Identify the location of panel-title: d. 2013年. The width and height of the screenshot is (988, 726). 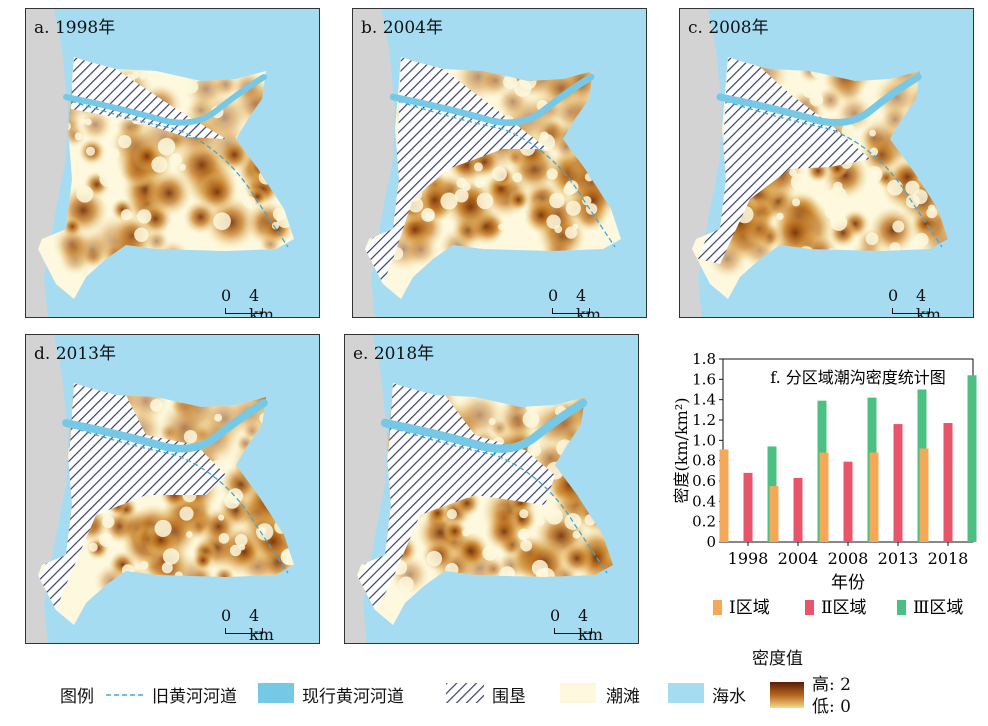
(75, 354).